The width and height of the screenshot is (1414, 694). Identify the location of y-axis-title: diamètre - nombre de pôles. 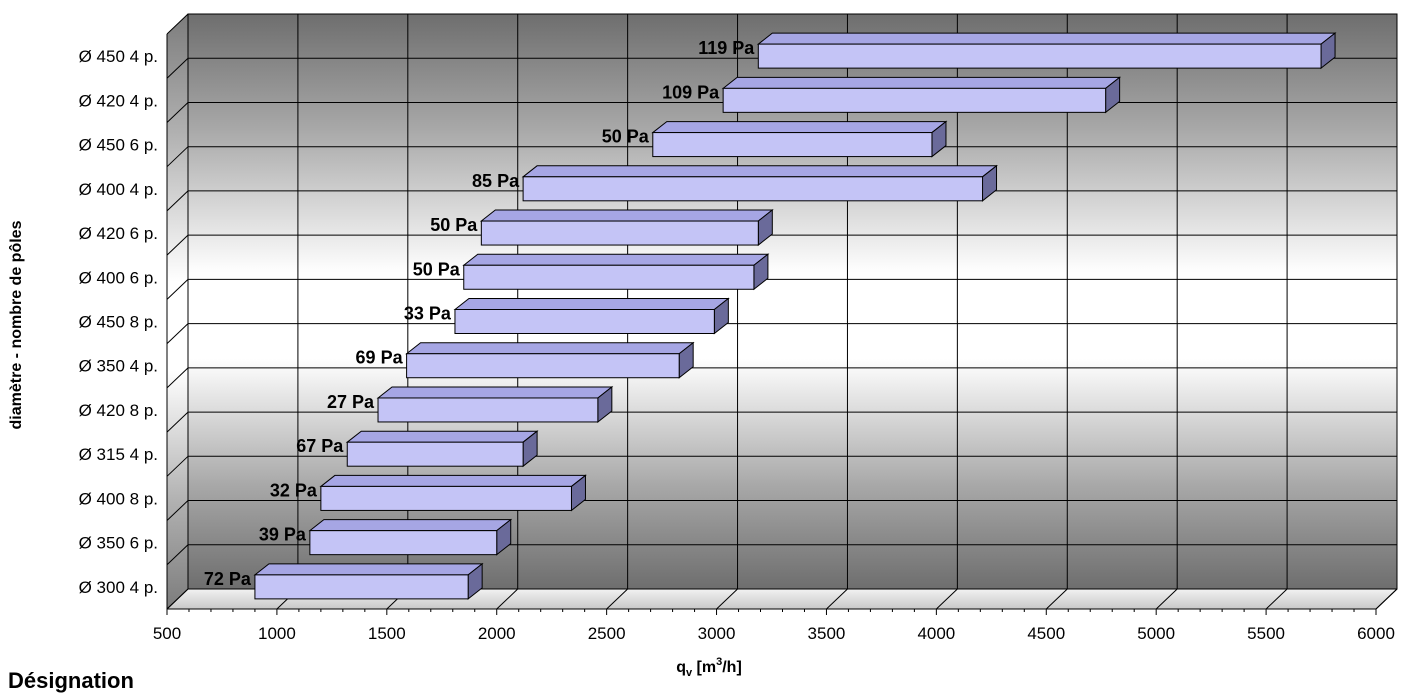
(16, 324).